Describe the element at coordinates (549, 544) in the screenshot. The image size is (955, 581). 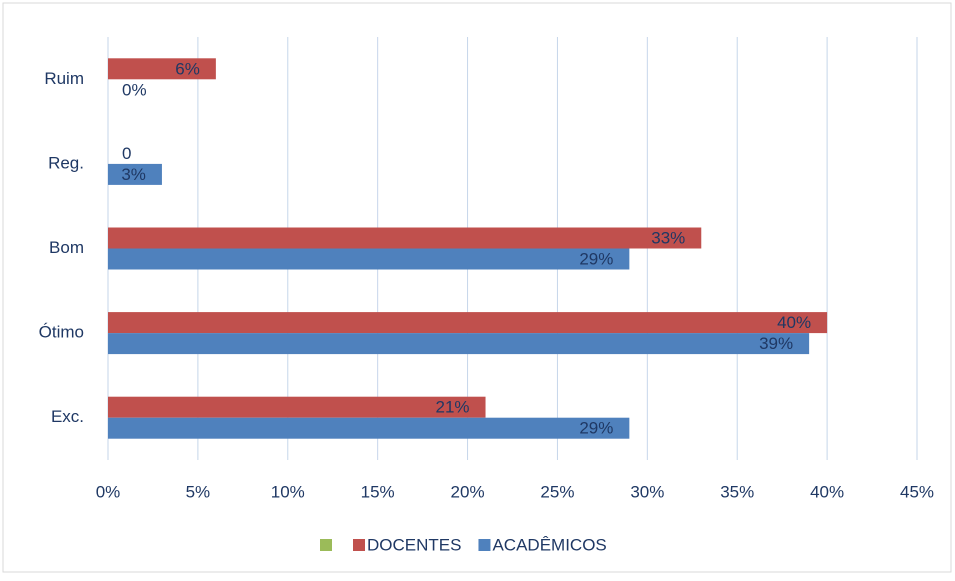
I see `legend-label: ACADÊMICOS` at that location.